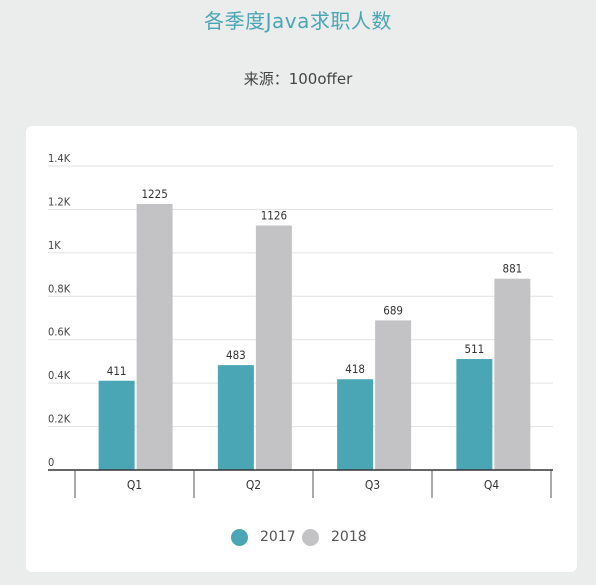  I want to click on bar-value-label: 418, so click(355, 369).